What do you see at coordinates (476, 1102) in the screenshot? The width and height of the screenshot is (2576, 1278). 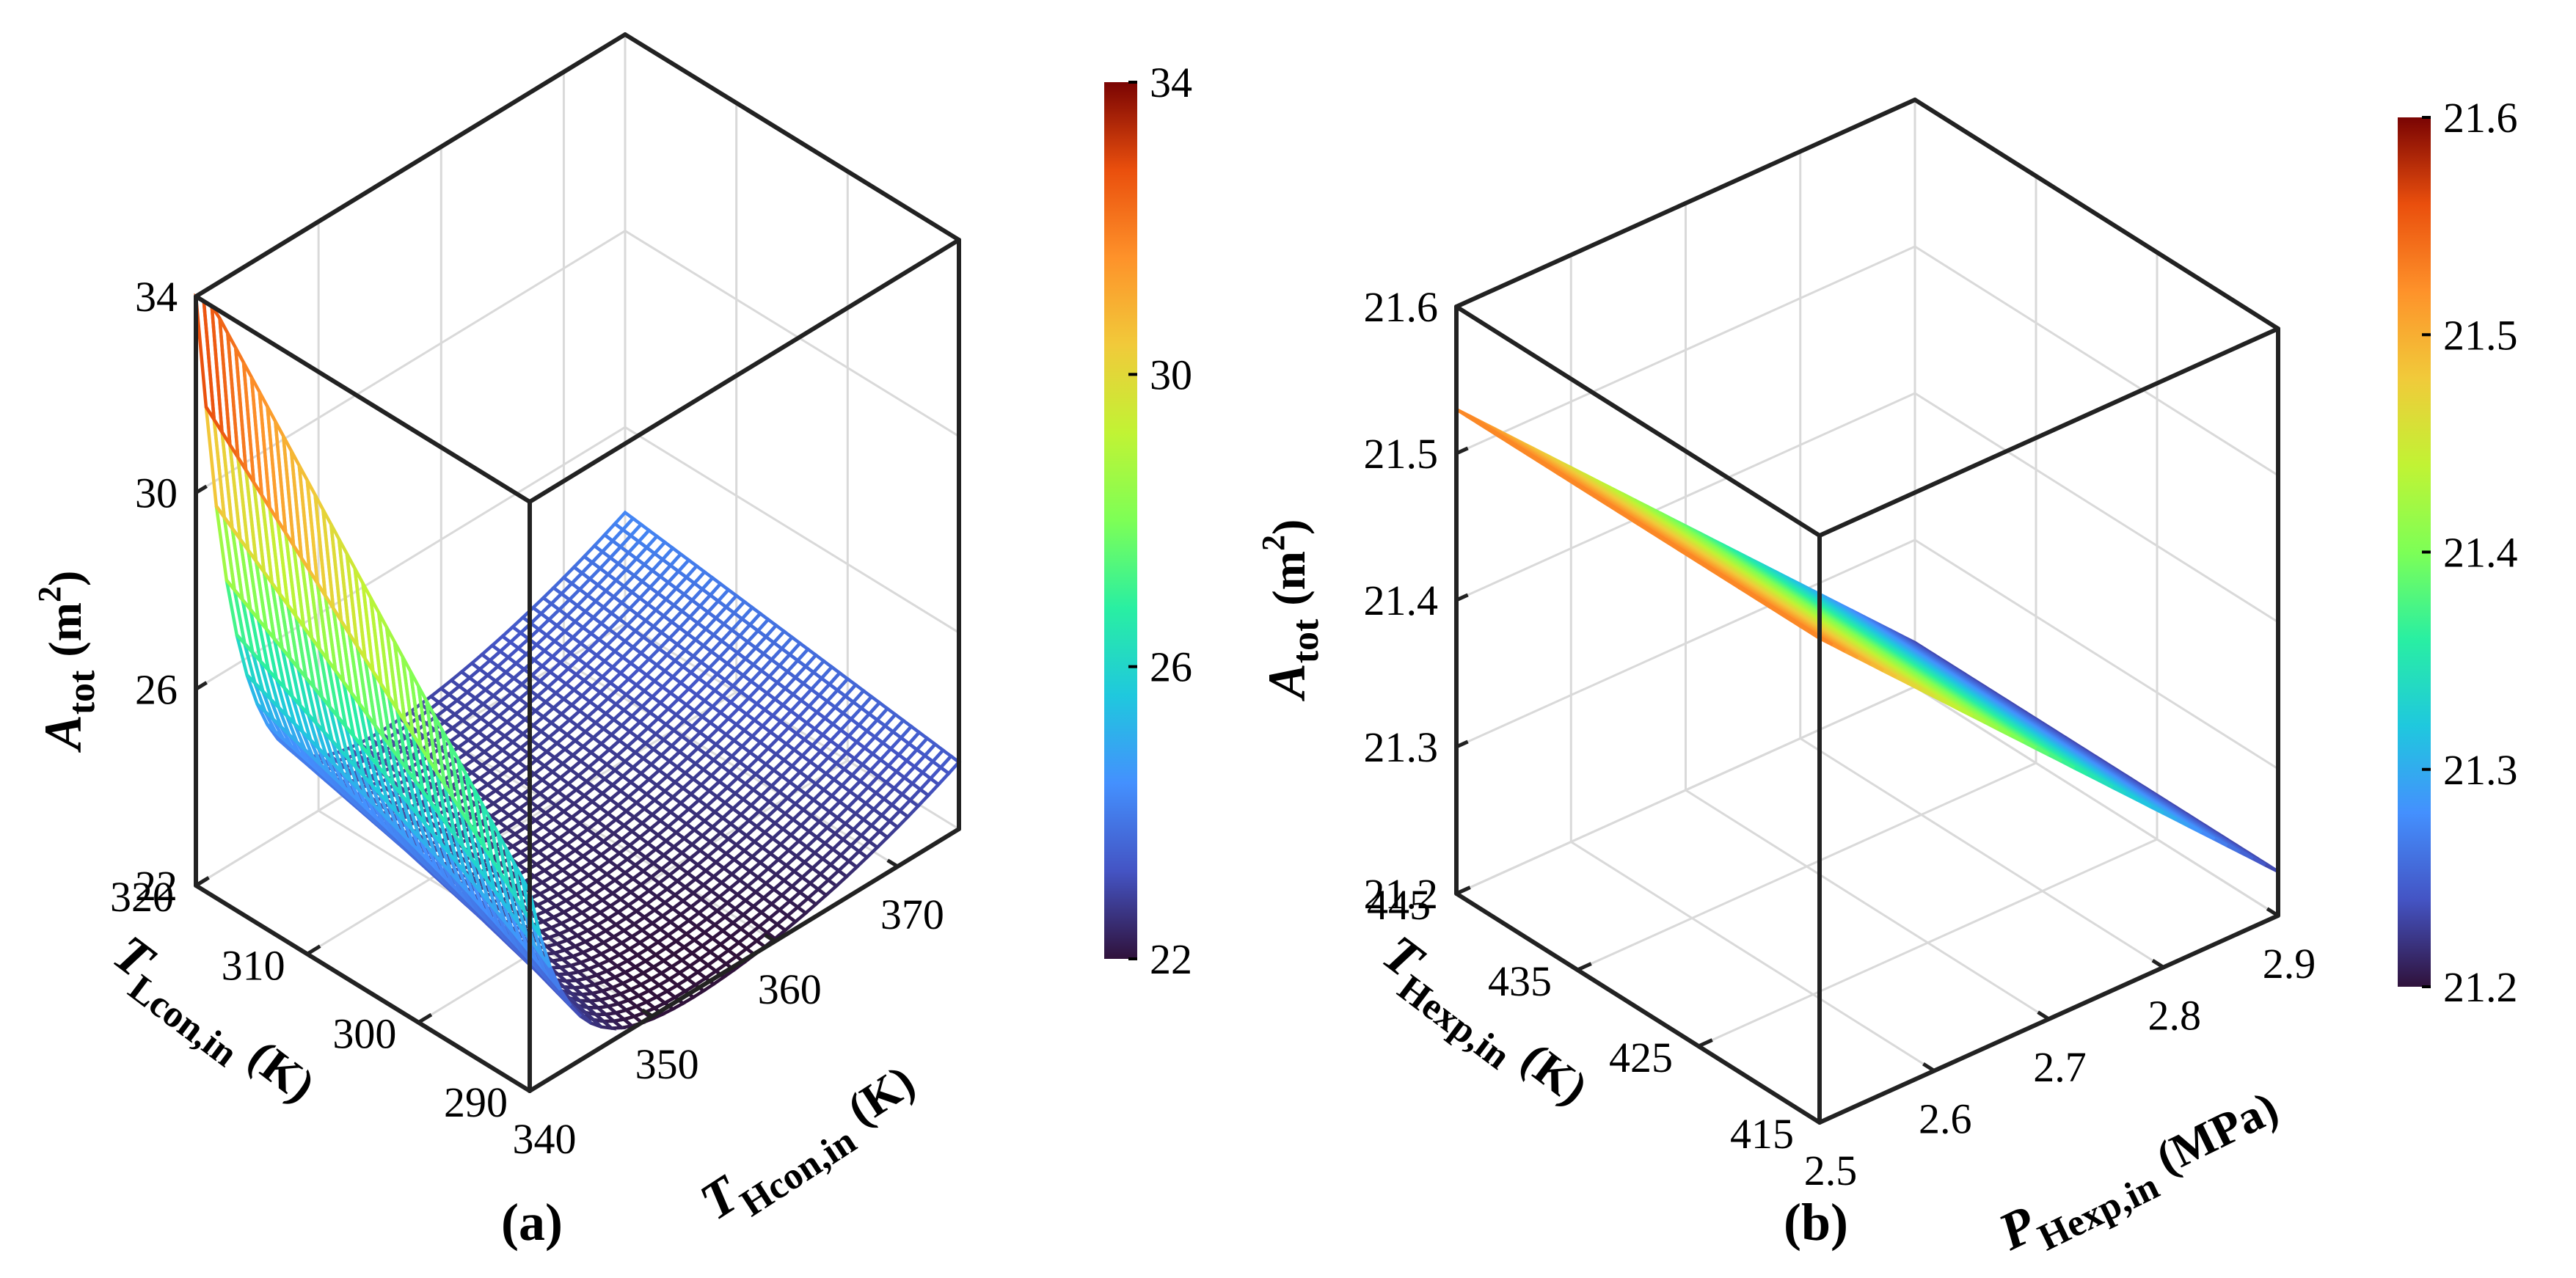 I see `y-tick-label: 290` at bounding box center [476, 1102].